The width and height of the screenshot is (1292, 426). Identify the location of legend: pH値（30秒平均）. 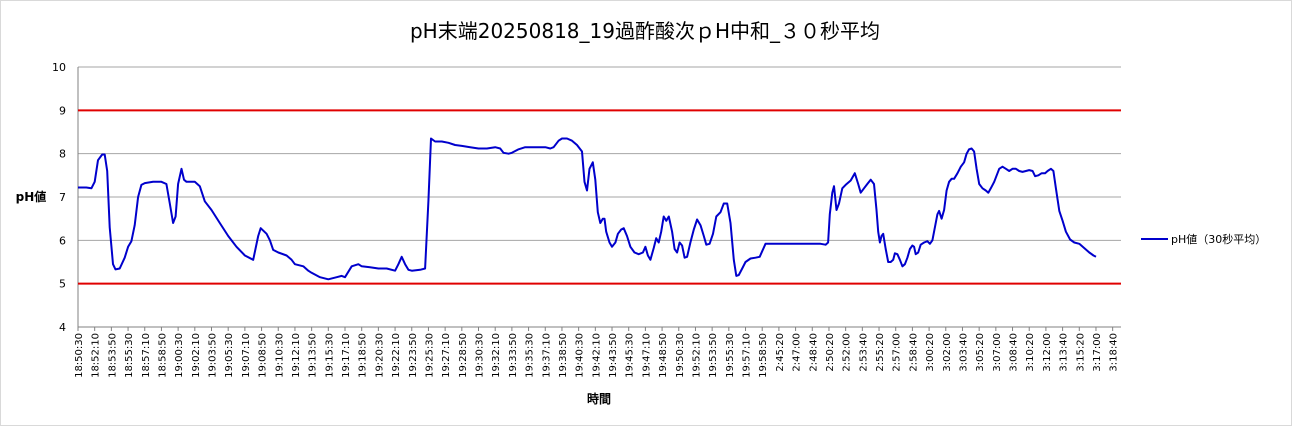
(1203, 239).